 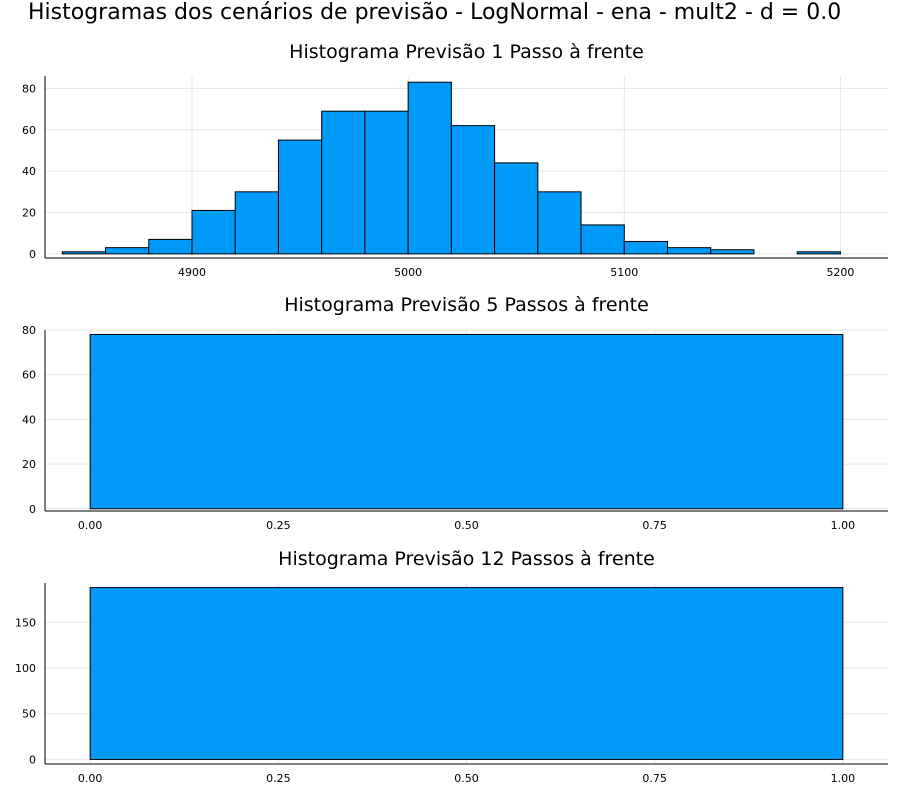 I want to click on panel-2-y-tick-label: 40, so click(x=29, y=419).